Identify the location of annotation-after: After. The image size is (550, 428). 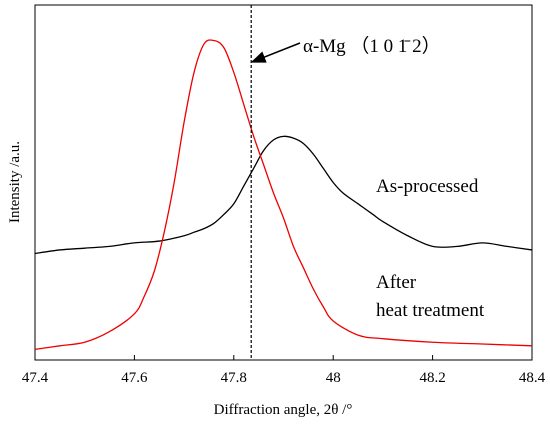
(396, 282).